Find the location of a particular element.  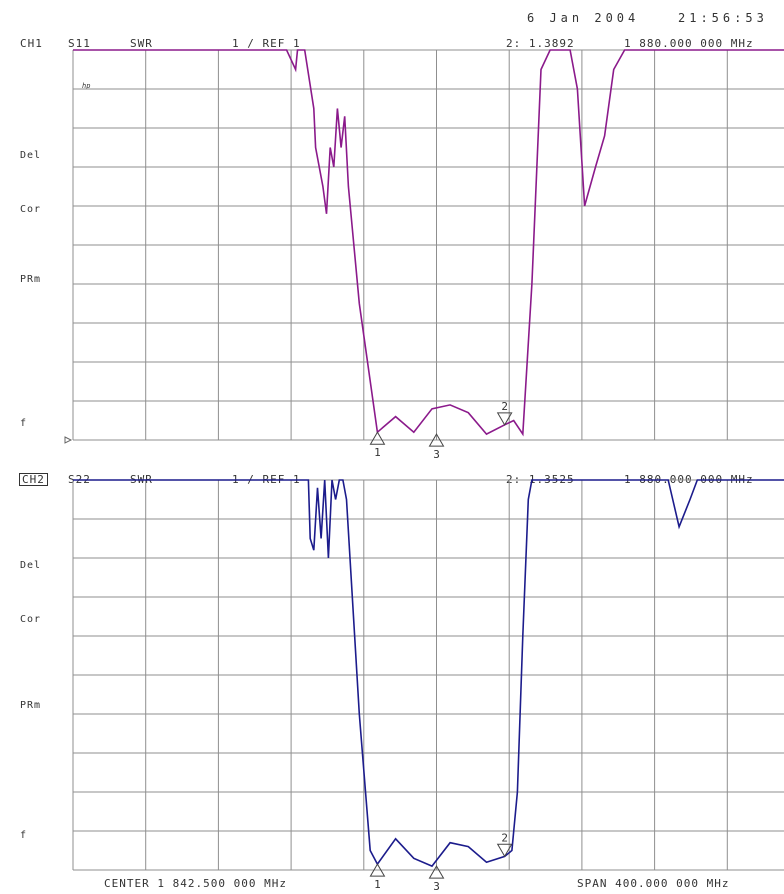

ch1-label: CH1 is located at coordinates (31, 43).